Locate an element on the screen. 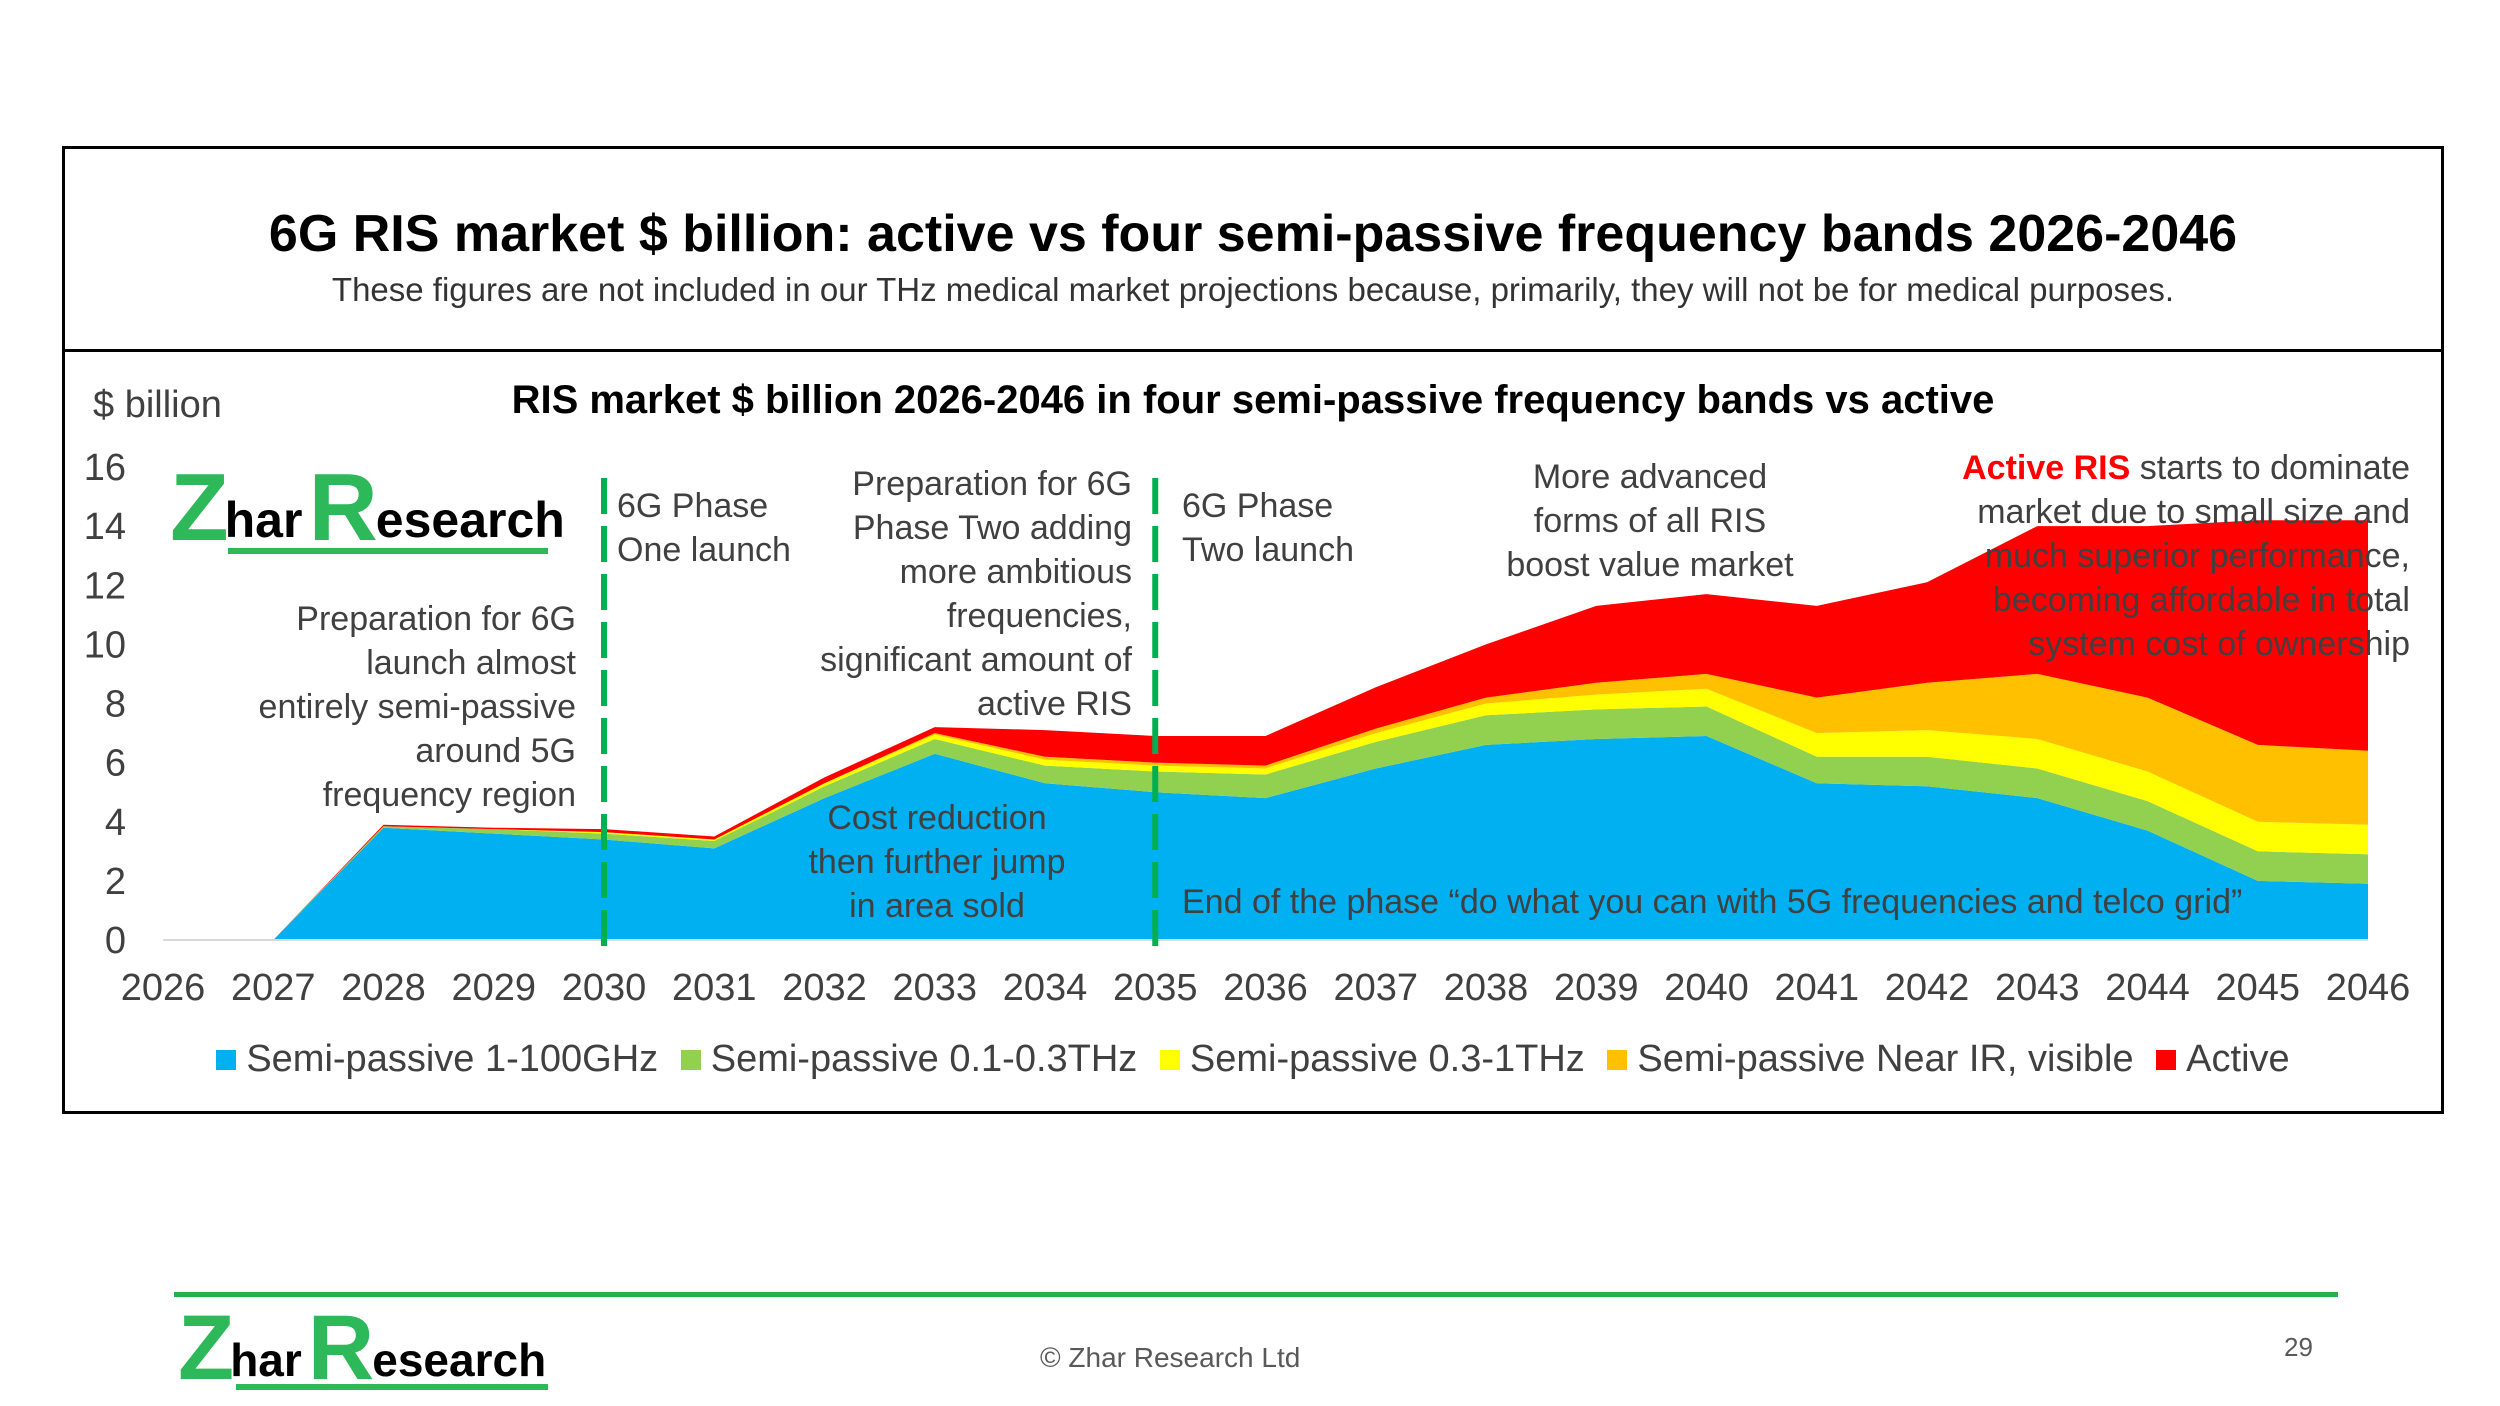 The image size is (2500, 1406). annotation-line: significant amount of is located at coordinates (976, 660).